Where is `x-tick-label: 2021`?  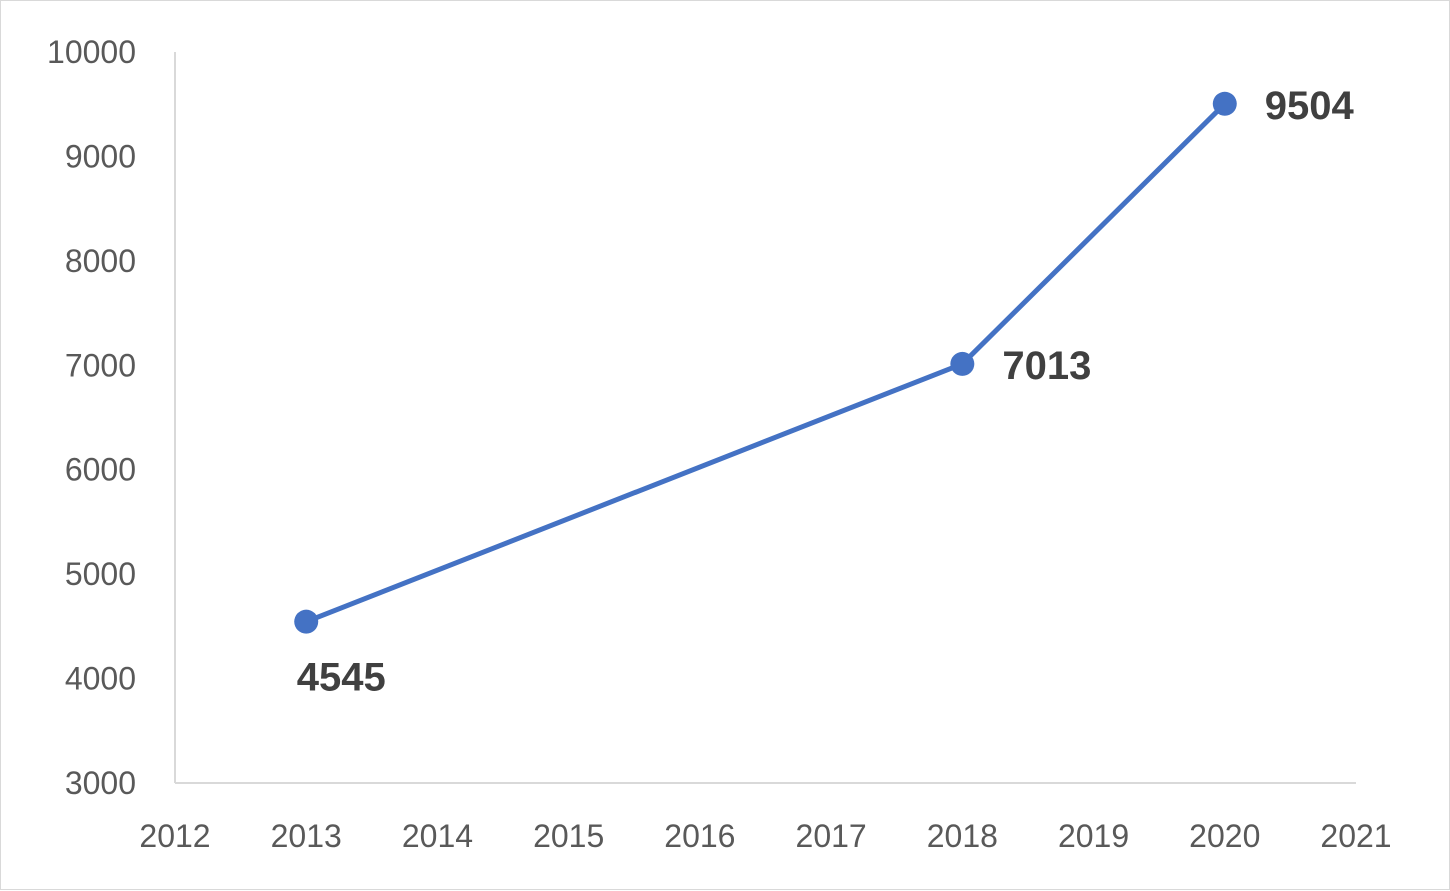
x-tick-label: 2021 is located at coordinates (1355, 836).